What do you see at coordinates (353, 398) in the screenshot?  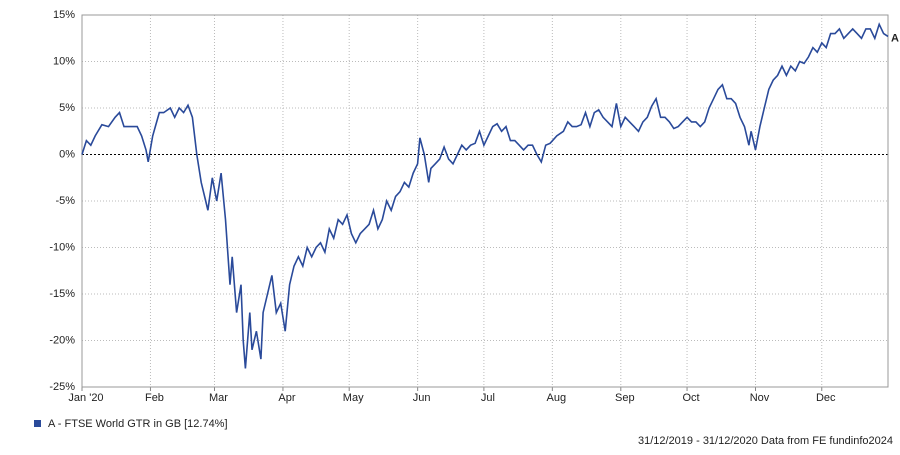 I see `x-tick-label: May` at bounding box center [353, 398].